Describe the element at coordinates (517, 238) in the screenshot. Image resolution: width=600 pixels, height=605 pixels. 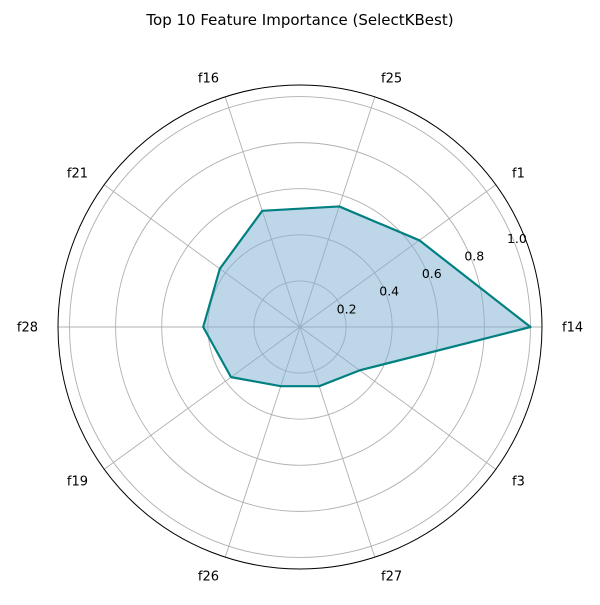
I see `radial-tick-label-1.0: 1.0` at that location.